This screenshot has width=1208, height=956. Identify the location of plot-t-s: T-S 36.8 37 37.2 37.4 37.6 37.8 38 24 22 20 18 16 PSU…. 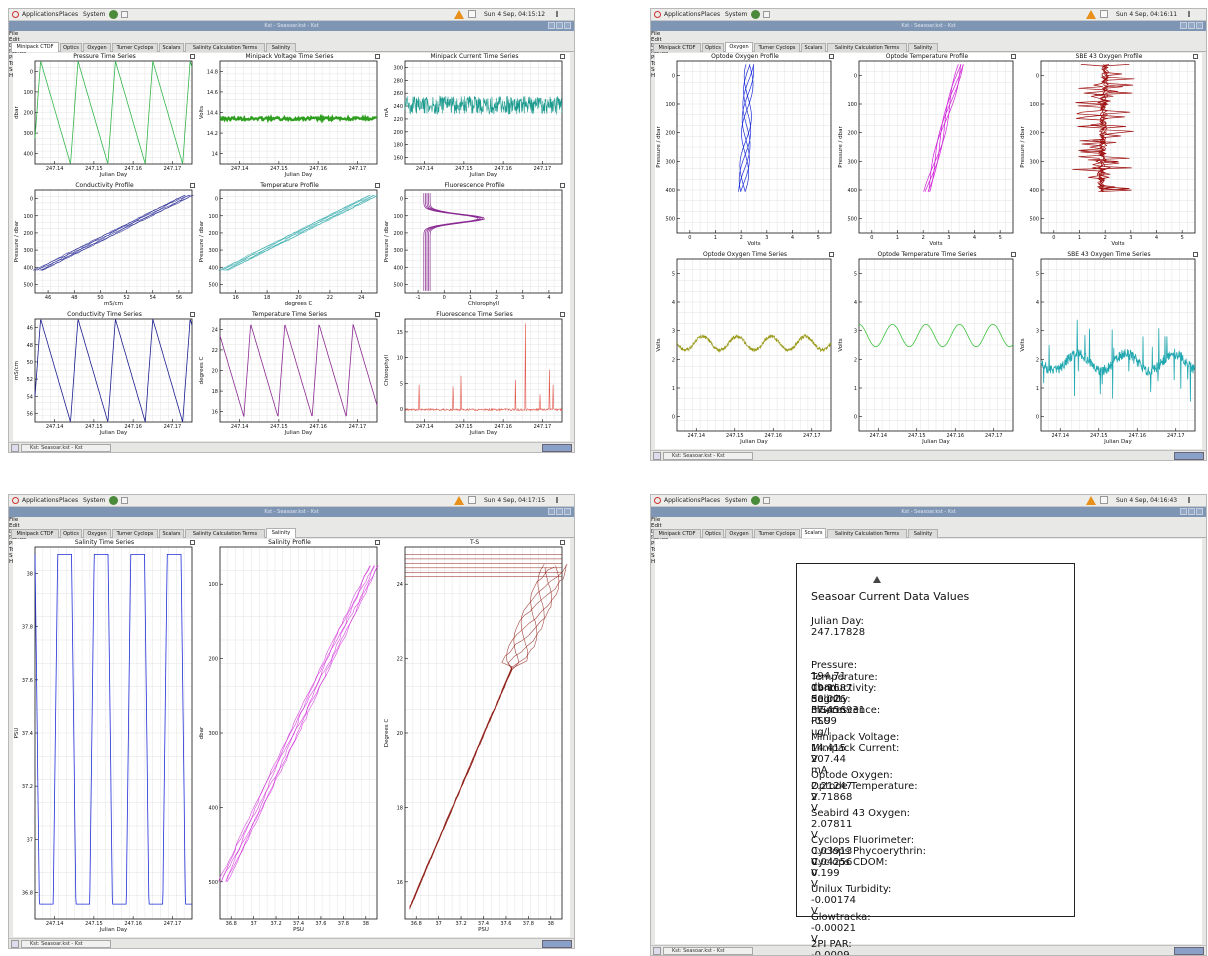
(475, 737).